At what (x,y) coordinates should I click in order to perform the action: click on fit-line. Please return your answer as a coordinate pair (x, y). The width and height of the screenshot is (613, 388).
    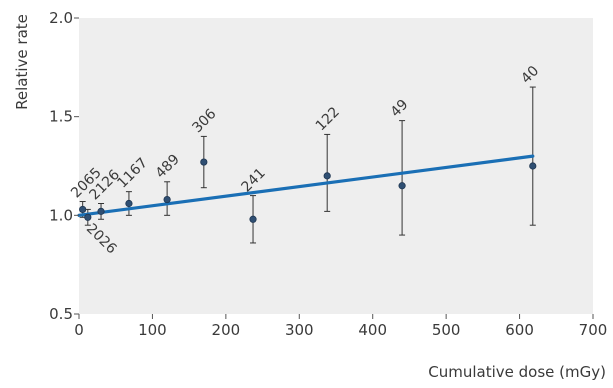
    Looking at the image, I should click on (306, 185).